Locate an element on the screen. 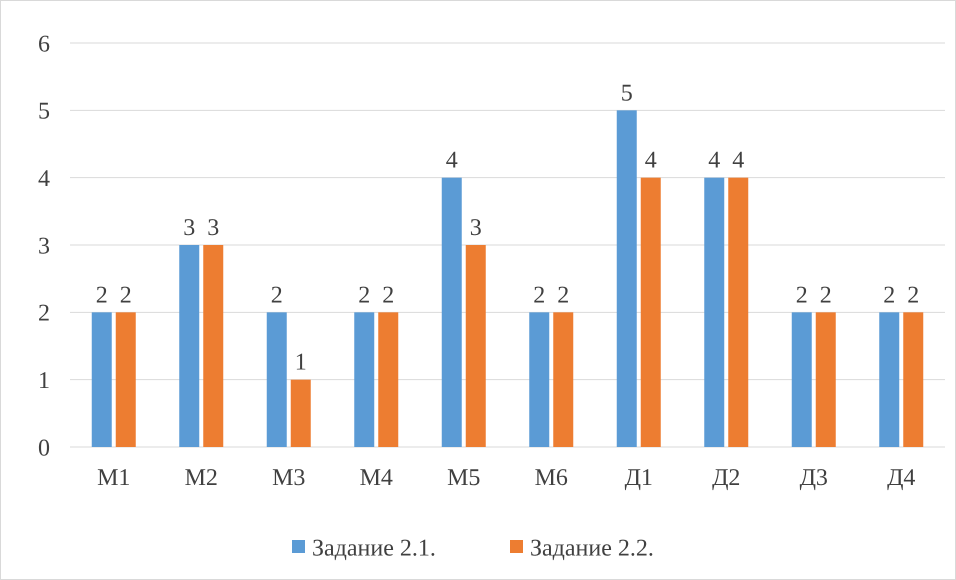  y-tick-label: 6 is located at coordinates (44, 44).